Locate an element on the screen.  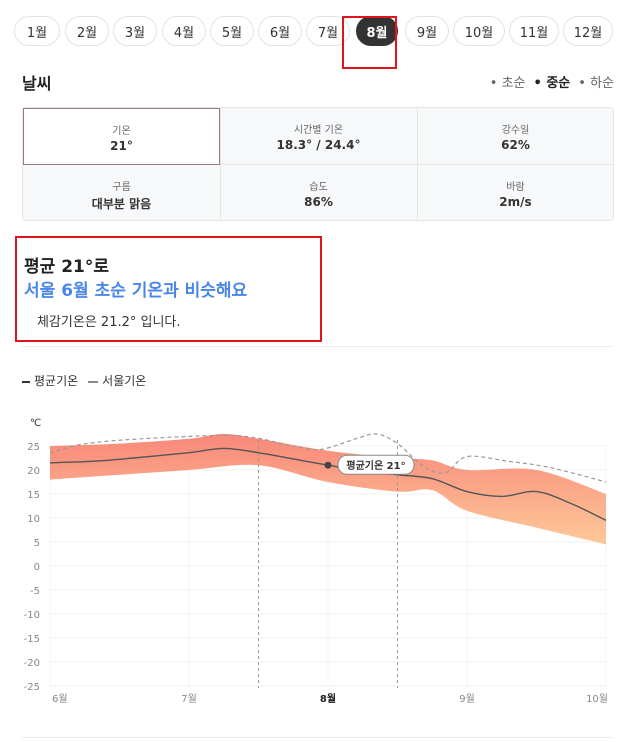
month-tab: 12월 is located at coordinates (588, 31).